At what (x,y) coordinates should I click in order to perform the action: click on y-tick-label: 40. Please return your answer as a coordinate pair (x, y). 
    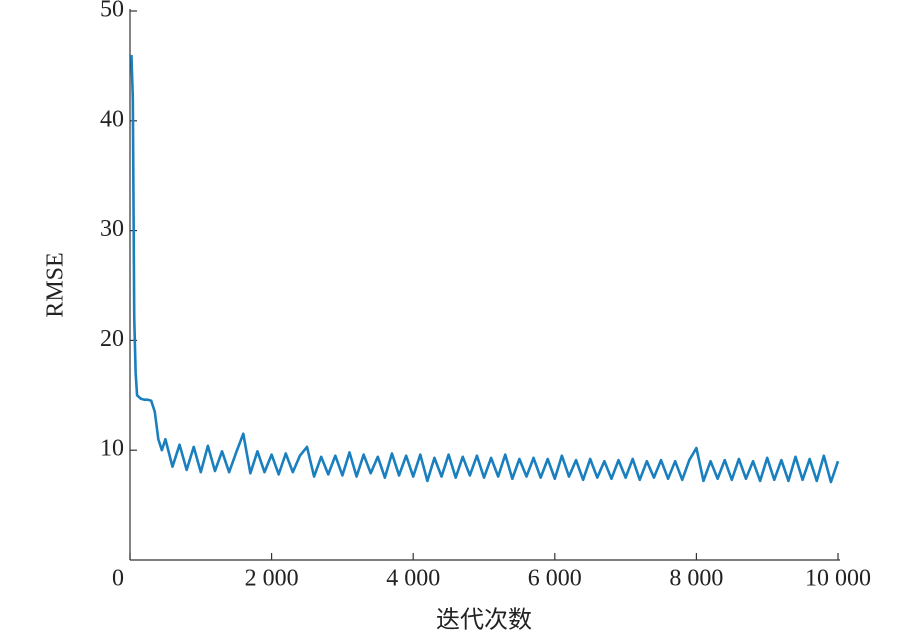
    Looking at the image, I should click on (112, 119).